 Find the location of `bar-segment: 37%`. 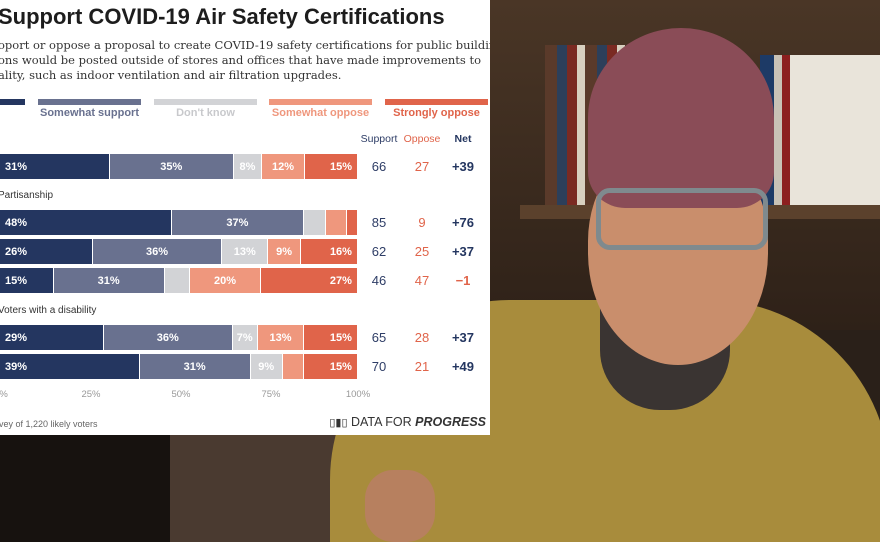

bar-segment: 37% is located at coordinates (238, 222).